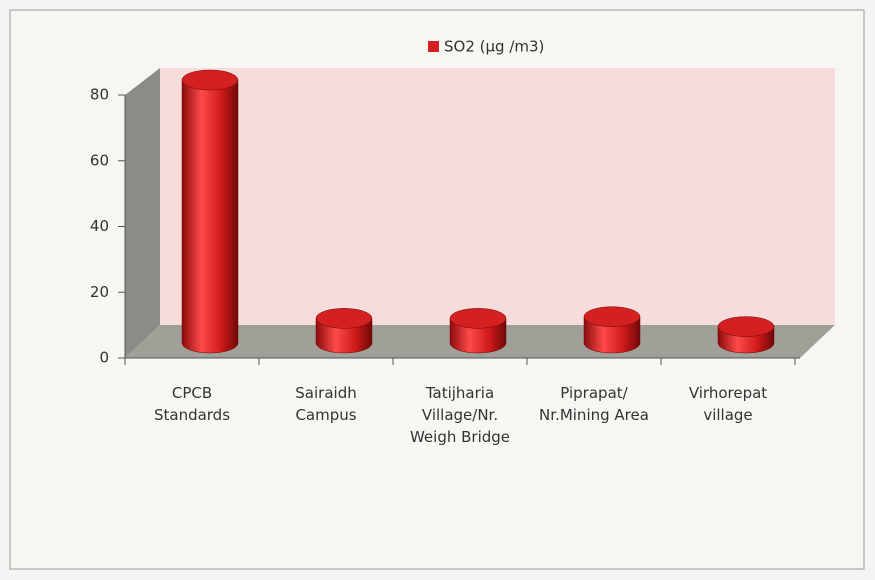 The height and width of the screenshot is (580, 875). I want to click on x-tick-label: Tatijharia Village/Nr. Weigh Bridge, so click(460, 415).